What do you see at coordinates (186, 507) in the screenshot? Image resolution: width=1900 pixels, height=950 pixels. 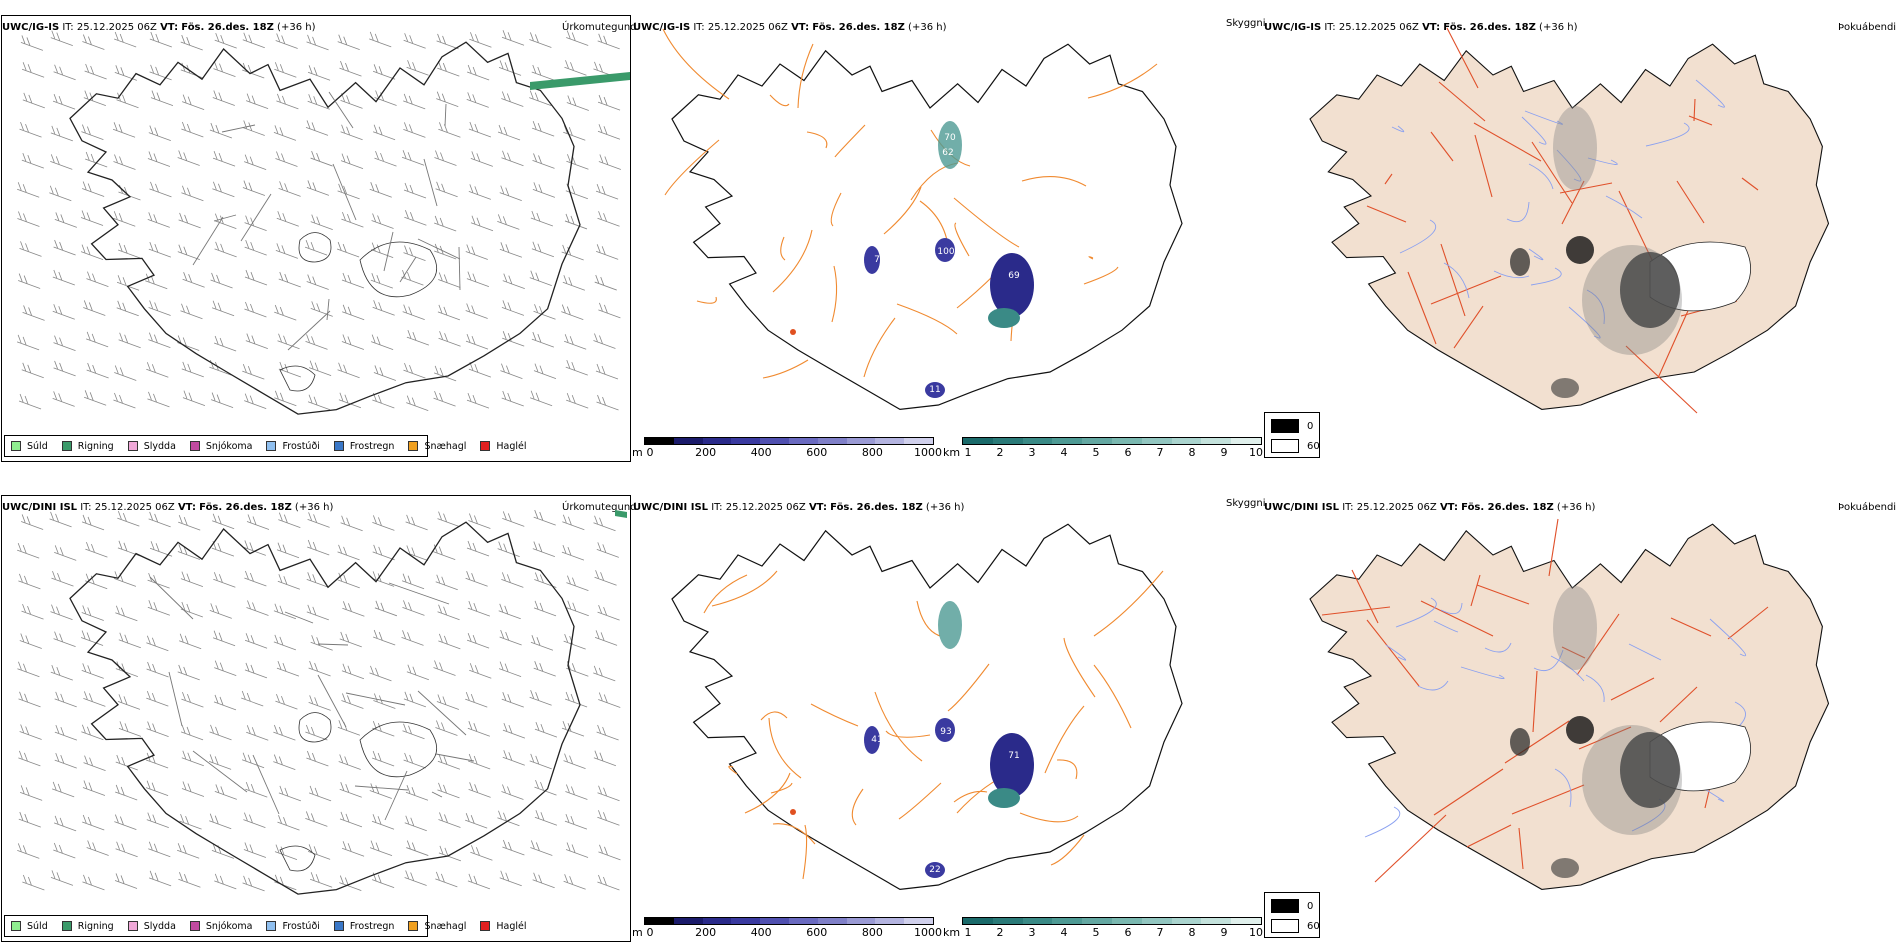 I see `vt-label: VT:` at bounding box center [186, 507].